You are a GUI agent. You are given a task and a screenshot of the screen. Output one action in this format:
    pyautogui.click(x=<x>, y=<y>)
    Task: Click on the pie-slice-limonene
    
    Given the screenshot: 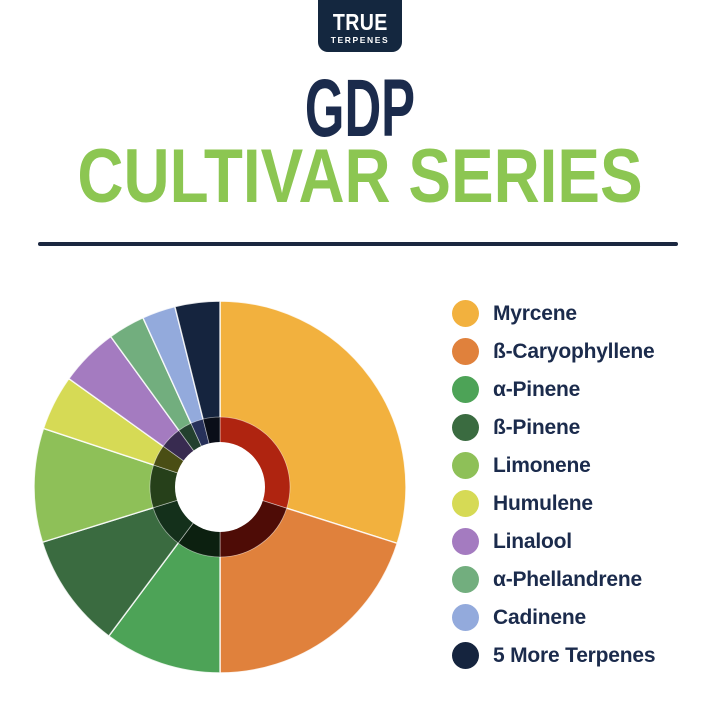 What is the action you would take?
    pyautogui.click(x=127, y=485)
    